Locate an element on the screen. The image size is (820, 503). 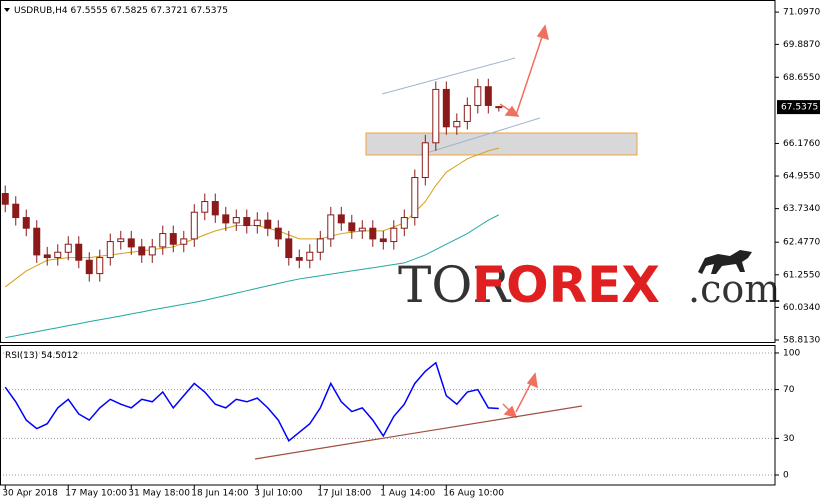
y-tick-label: 64.9550 is located at coordinates (801, 177).